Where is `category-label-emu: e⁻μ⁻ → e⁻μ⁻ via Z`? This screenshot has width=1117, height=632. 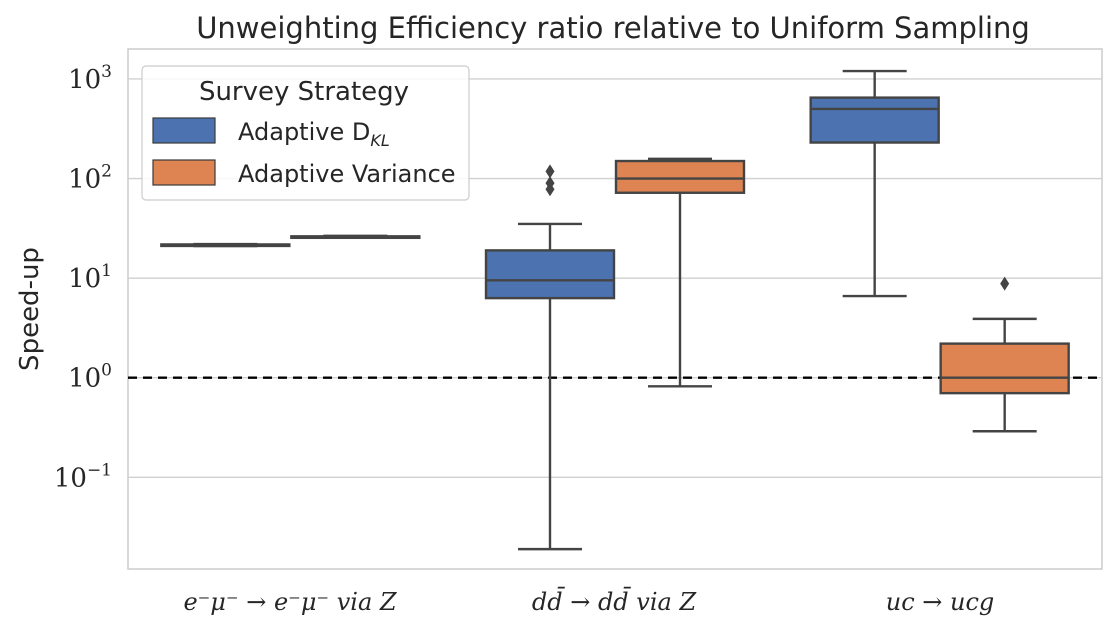 category-label-emu: e⁻μ⁻ → e⁻μ⁻ via Z is located at coordinates (290, 602).